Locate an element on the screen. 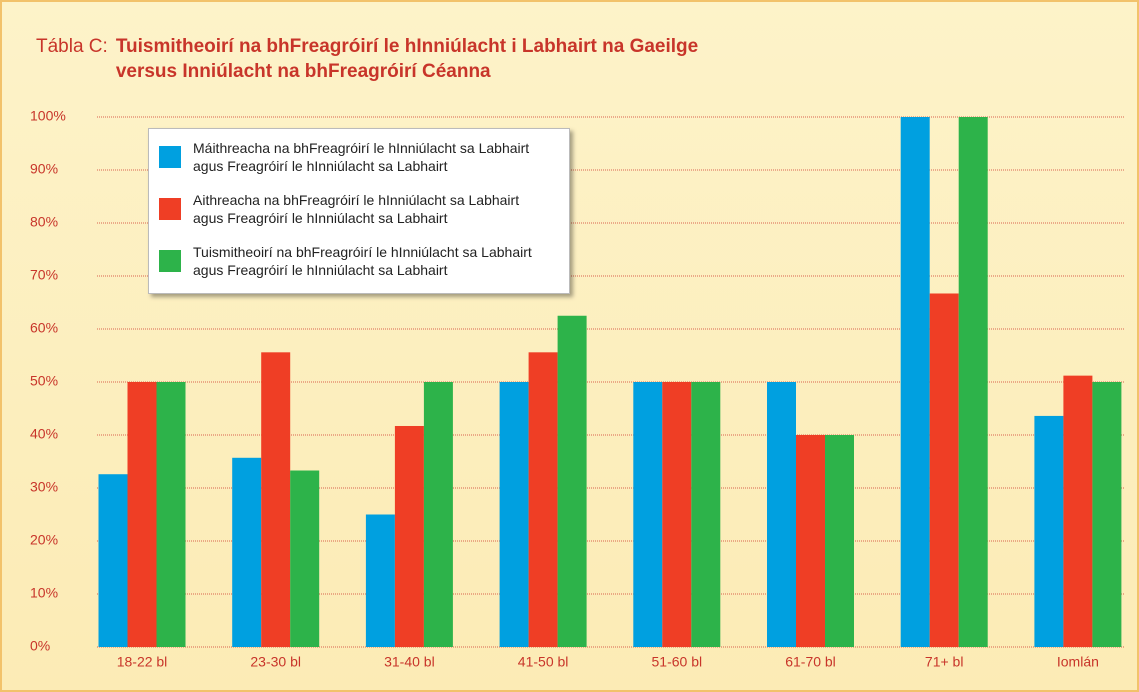 This screenshot has width=1139, height=692. y-tick-label: 40% is located at coordinates (44, 434).